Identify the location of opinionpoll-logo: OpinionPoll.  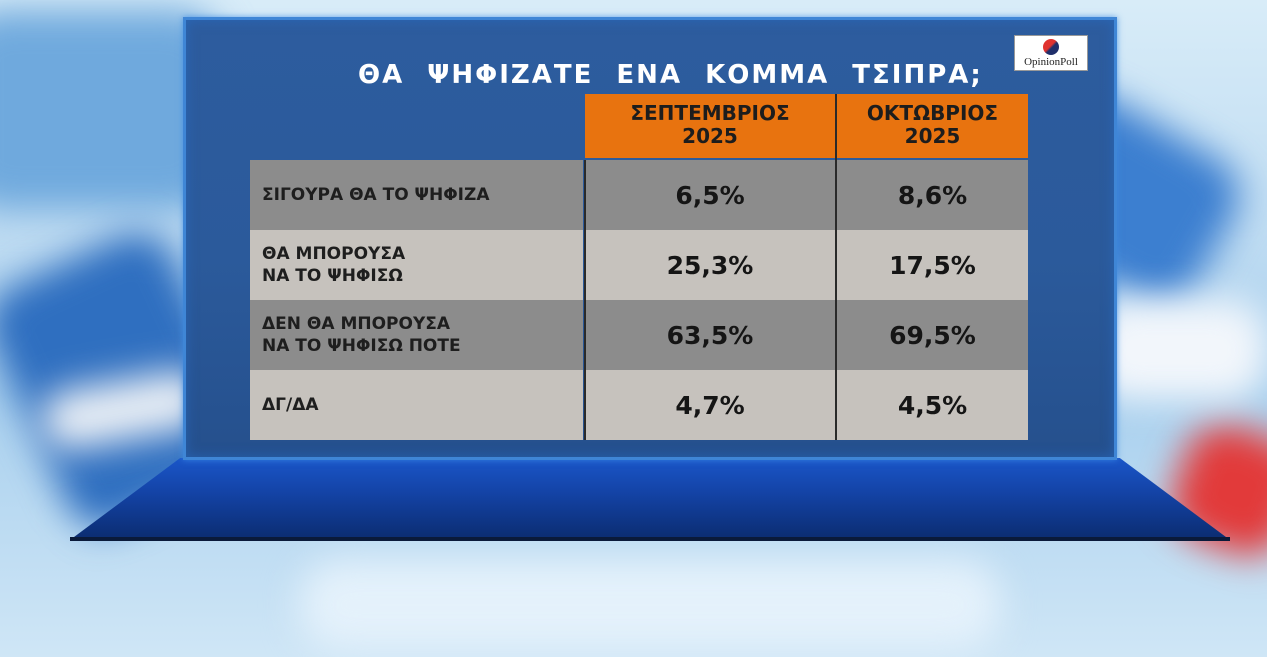
(1051, 53).